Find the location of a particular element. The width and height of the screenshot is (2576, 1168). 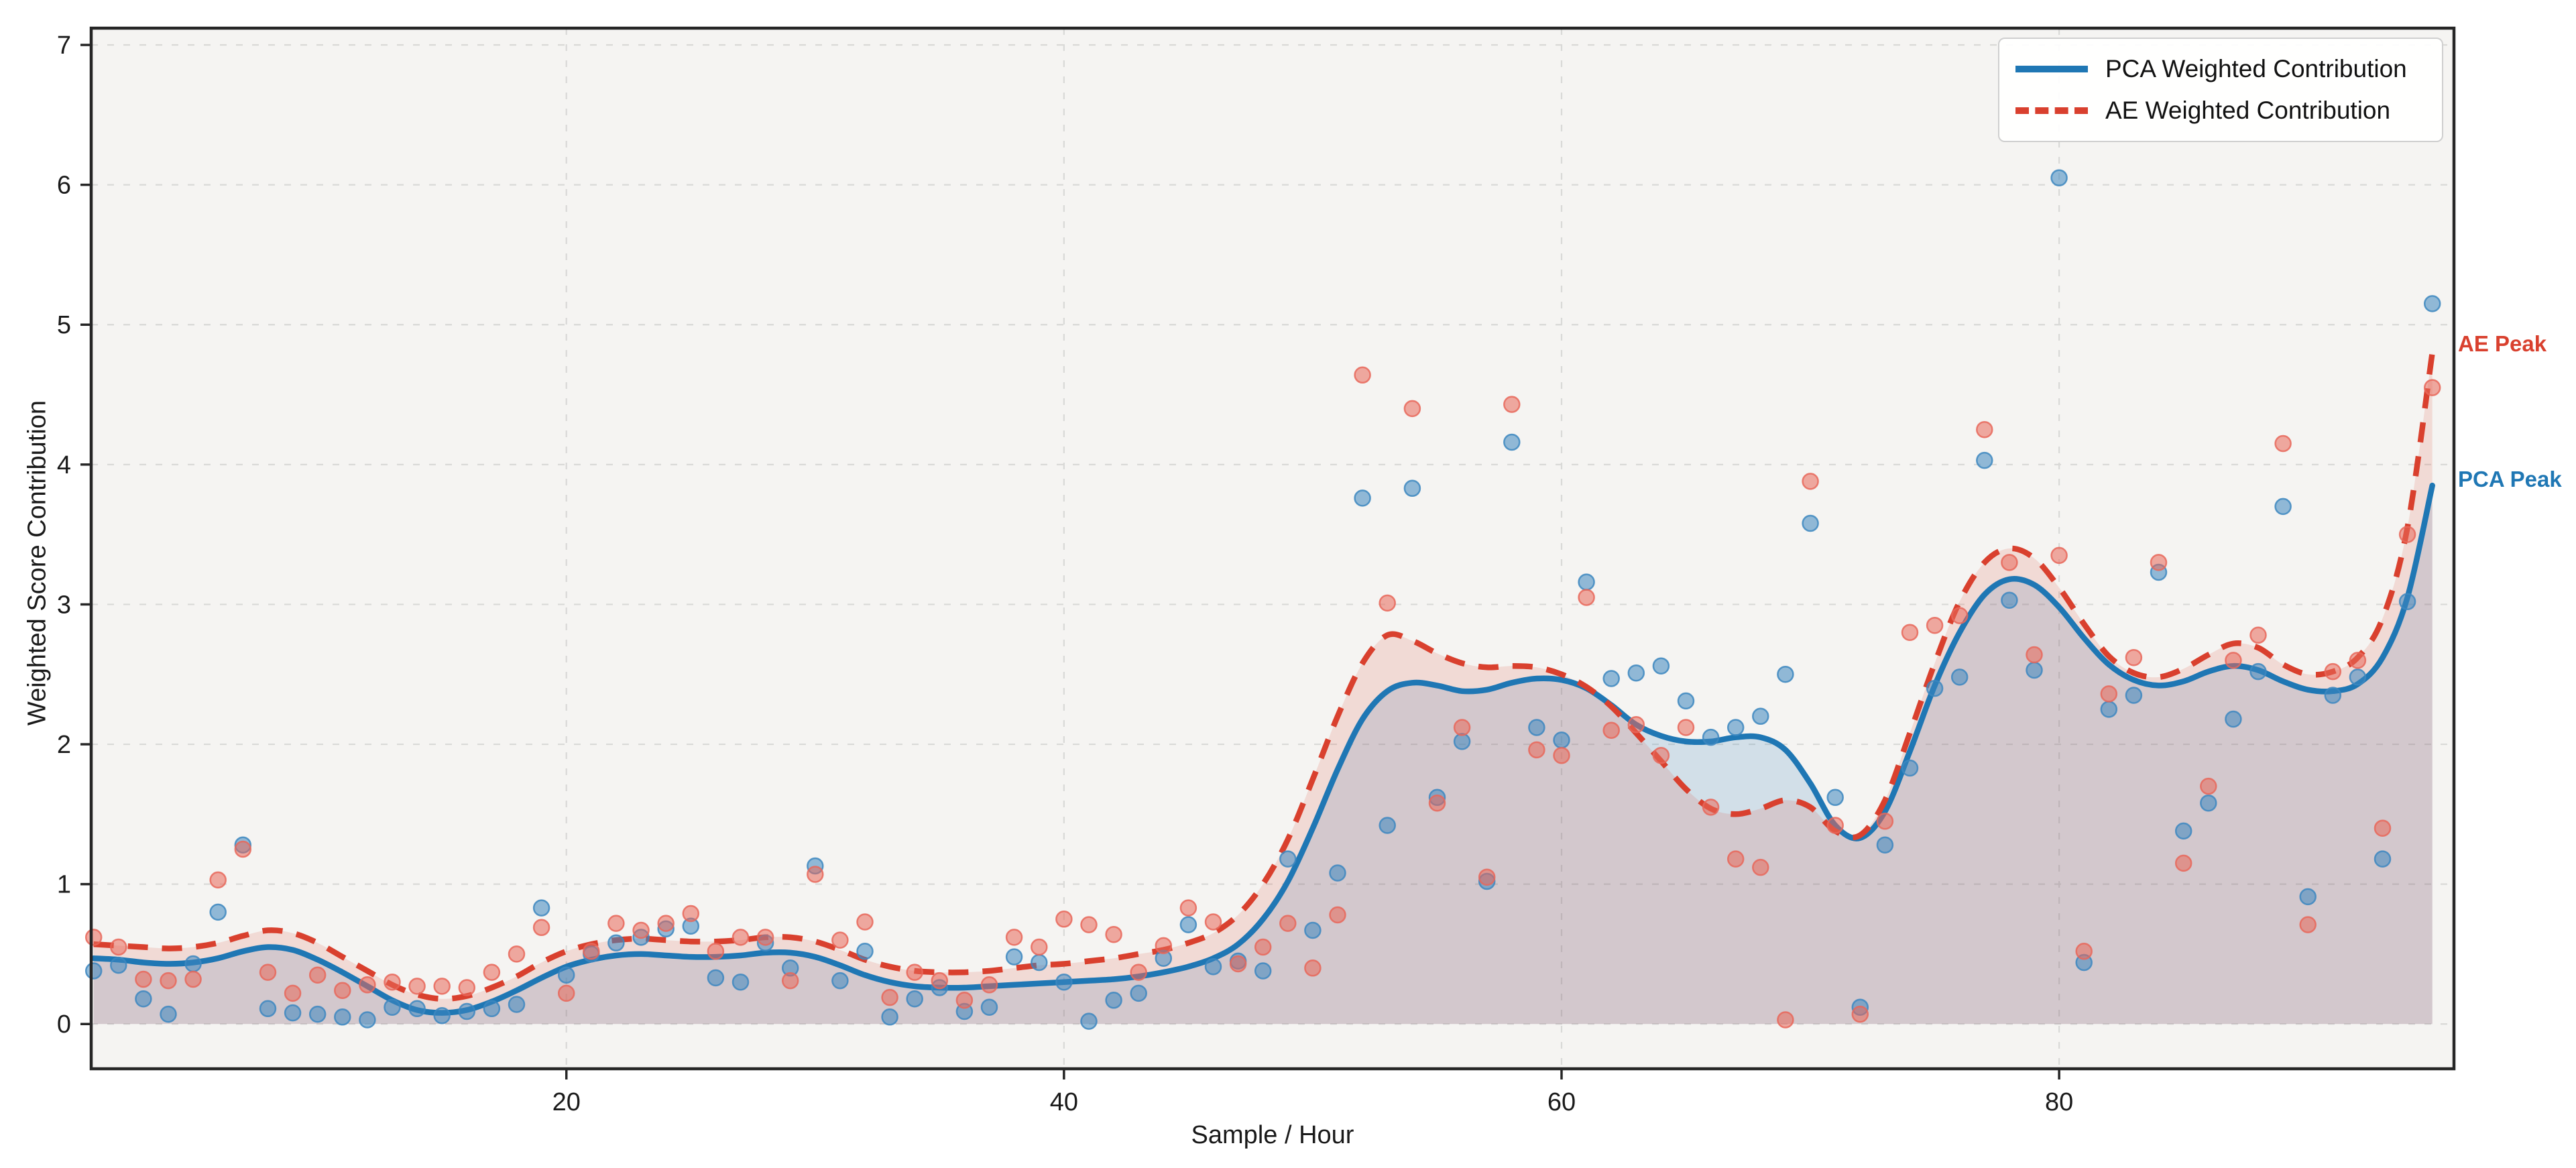

x-axis-label: Sample / Hour is located at coordinates (1272, 1135).